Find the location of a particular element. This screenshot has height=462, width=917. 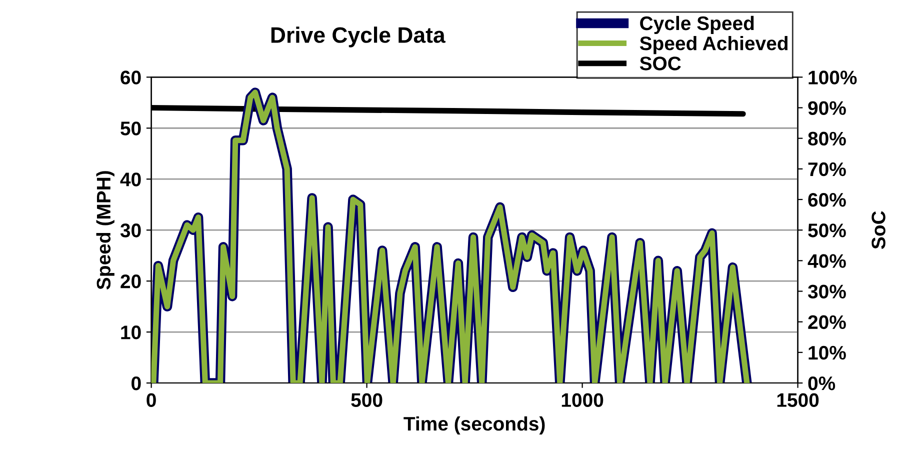

y-tick-label: 20 is located at coordinates (130, 281).